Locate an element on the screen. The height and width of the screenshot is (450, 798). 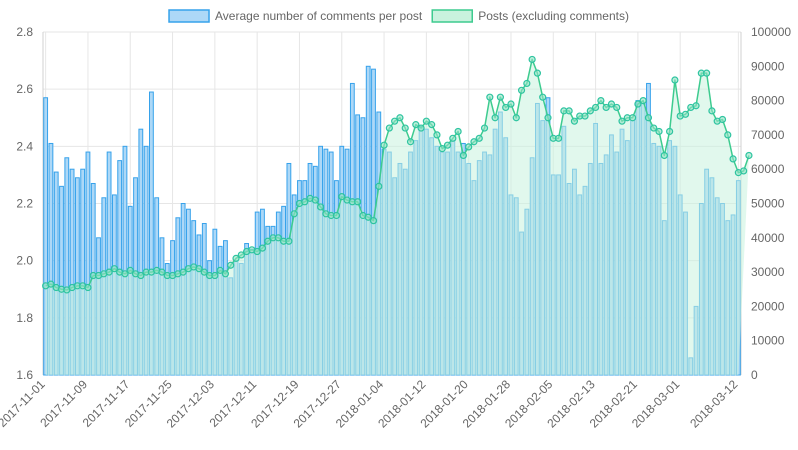
y-tick-label-left: 2.2 is located at coordinates (24, 204).